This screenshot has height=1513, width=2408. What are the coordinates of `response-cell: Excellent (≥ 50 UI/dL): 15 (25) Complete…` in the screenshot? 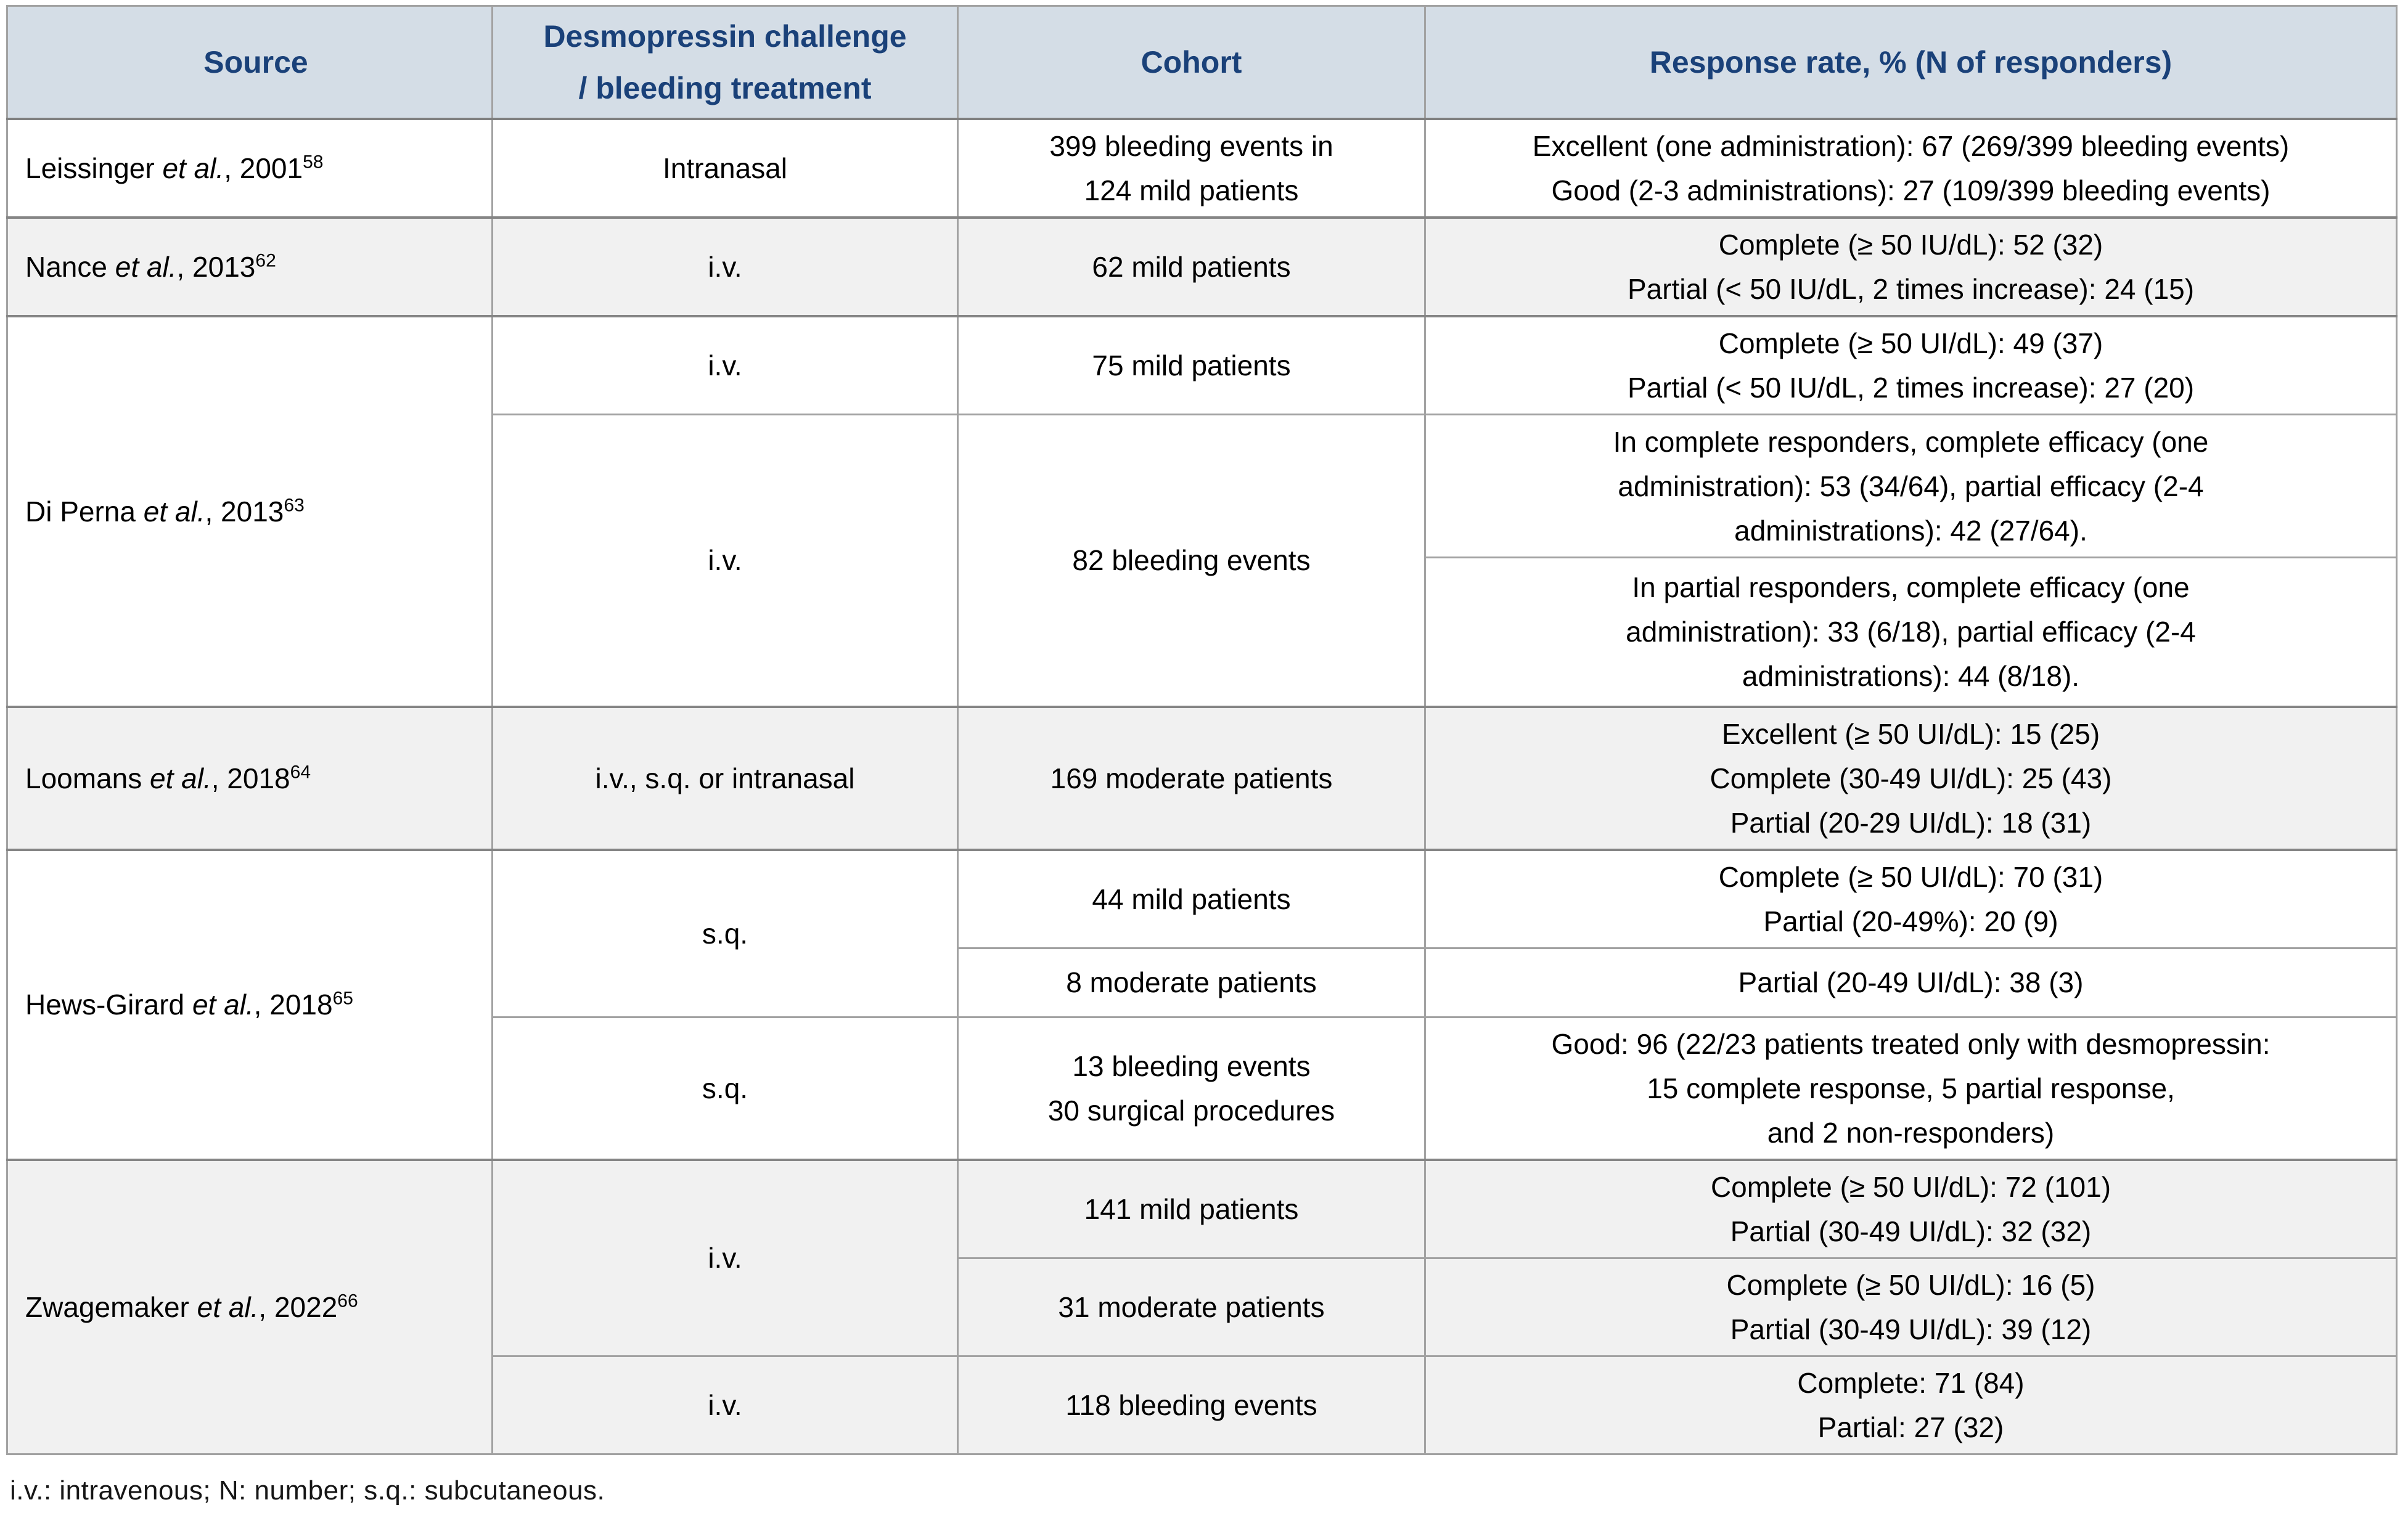 It's located at (1911, 777).